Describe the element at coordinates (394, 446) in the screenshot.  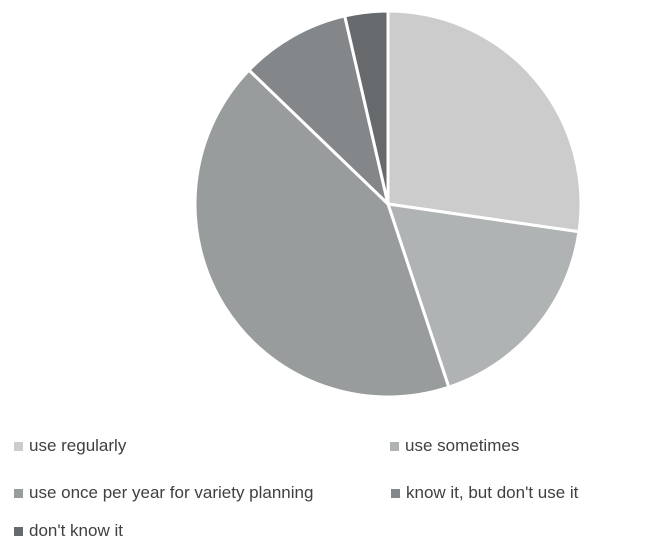
I see `legend-swatch-use-sometimes` at that location.